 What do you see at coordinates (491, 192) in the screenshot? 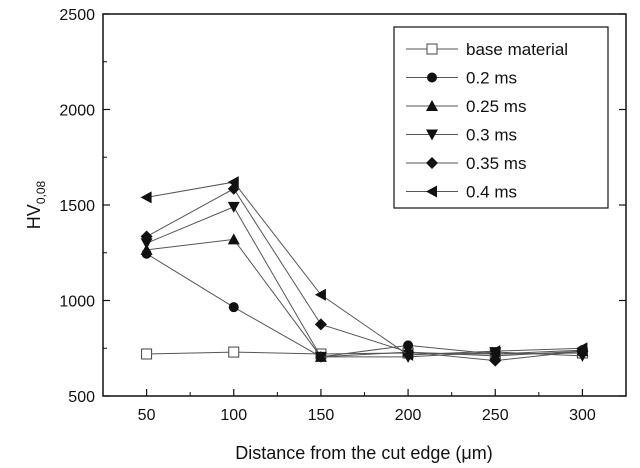
I see `legend-label: 0.4 ms` at bounding box center [491, 192].